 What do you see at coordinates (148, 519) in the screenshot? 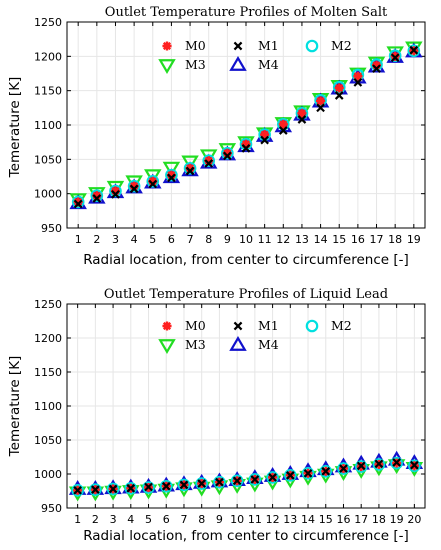
I see `x-tick-label: 5` at bounding box center [148, 519].